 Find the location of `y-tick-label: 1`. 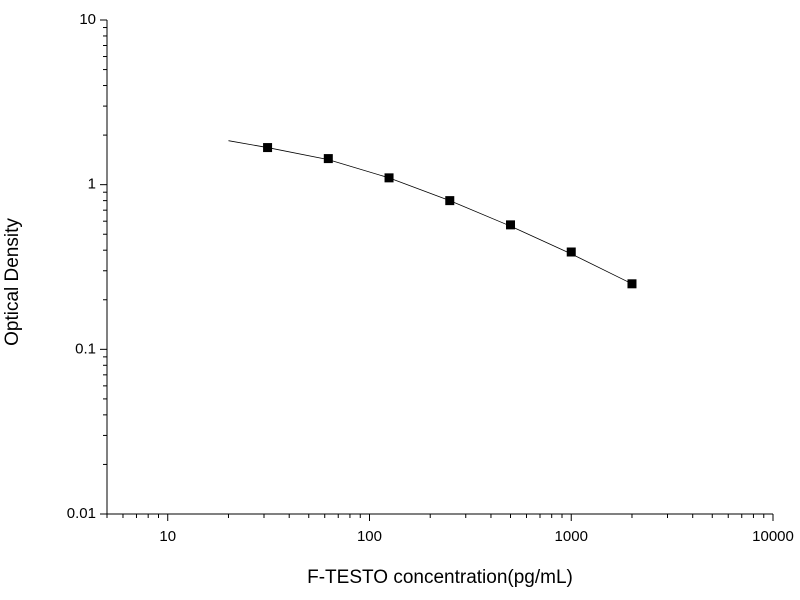

y-tick-label: 1 is located at coordinates (92, 184).